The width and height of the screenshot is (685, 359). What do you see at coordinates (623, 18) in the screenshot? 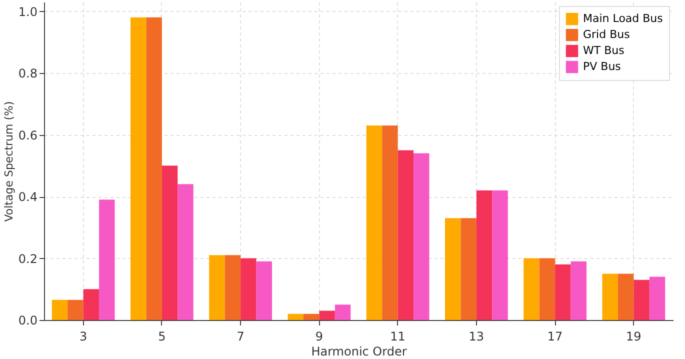
I see `legend-label: Main Load Bus` at bounding box center [623, 18].